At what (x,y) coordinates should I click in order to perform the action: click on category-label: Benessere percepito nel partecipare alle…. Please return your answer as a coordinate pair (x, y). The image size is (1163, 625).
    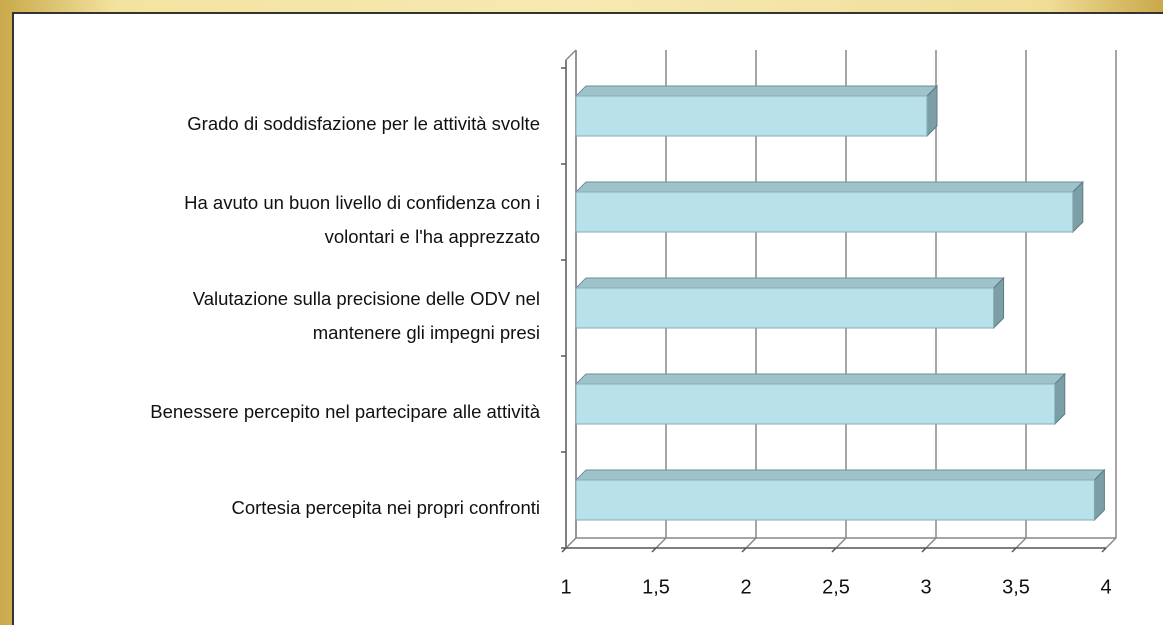
    Looking at the image, I should click on (345, 411).